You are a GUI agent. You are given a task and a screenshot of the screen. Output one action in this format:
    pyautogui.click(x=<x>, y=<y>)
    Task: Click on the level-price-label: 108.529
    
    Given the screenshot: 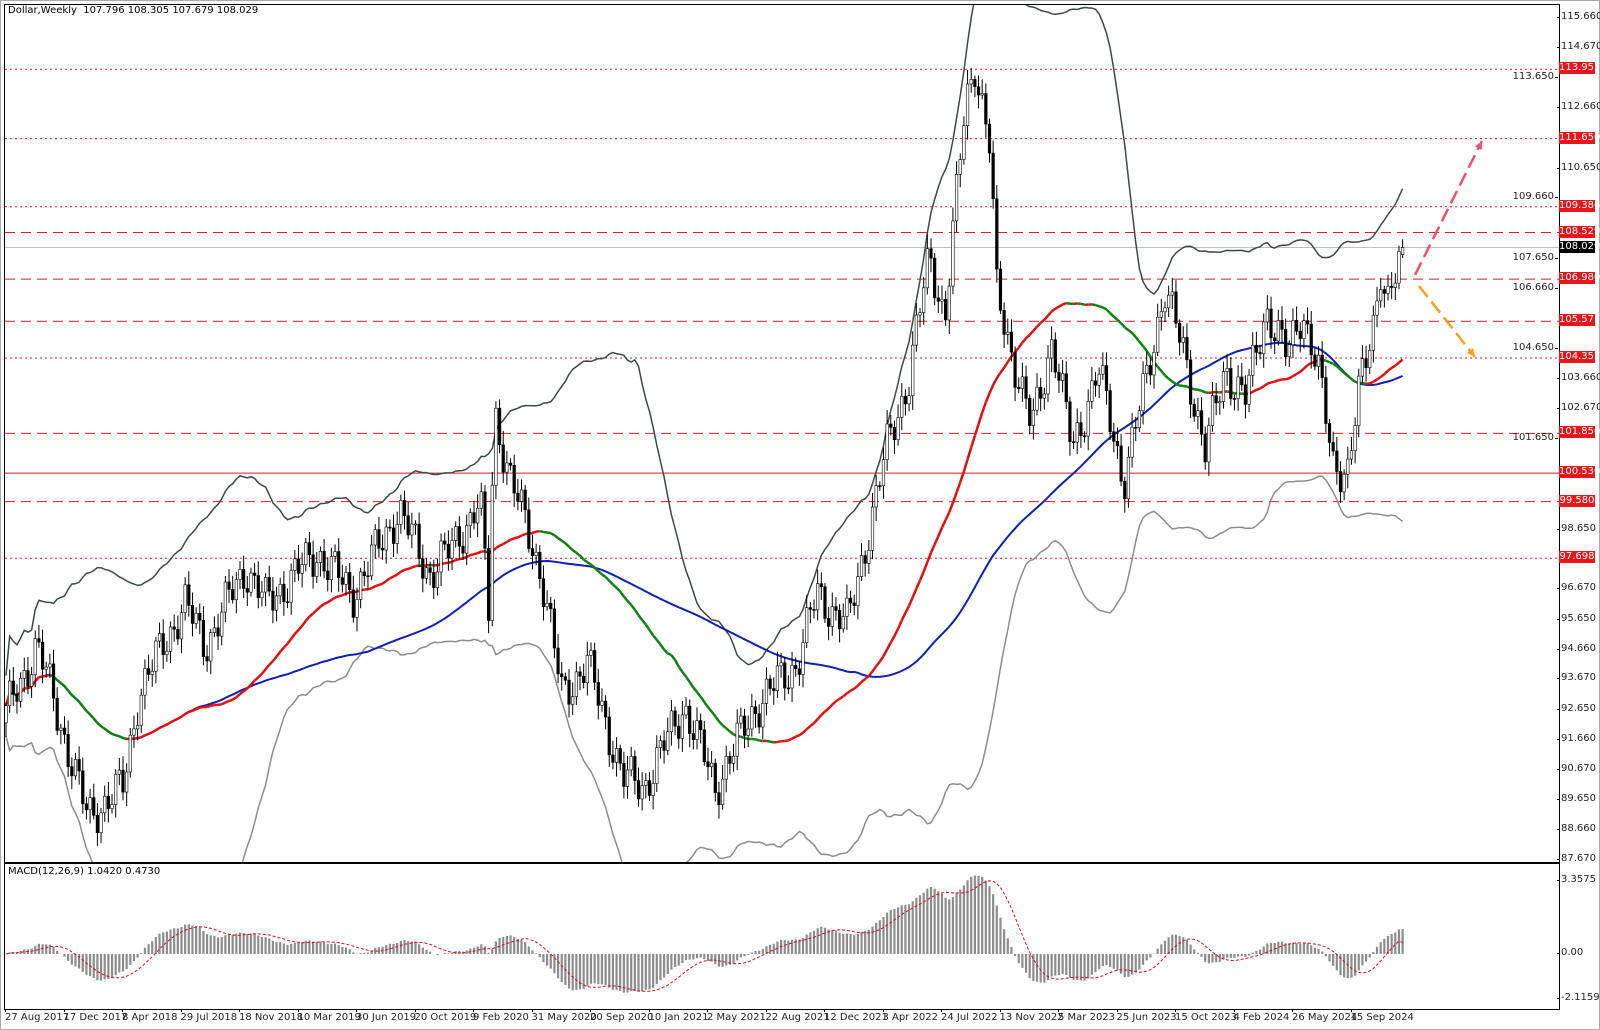 What is the action you would take?
    pyautogui.click(x=1579, y=231)
    